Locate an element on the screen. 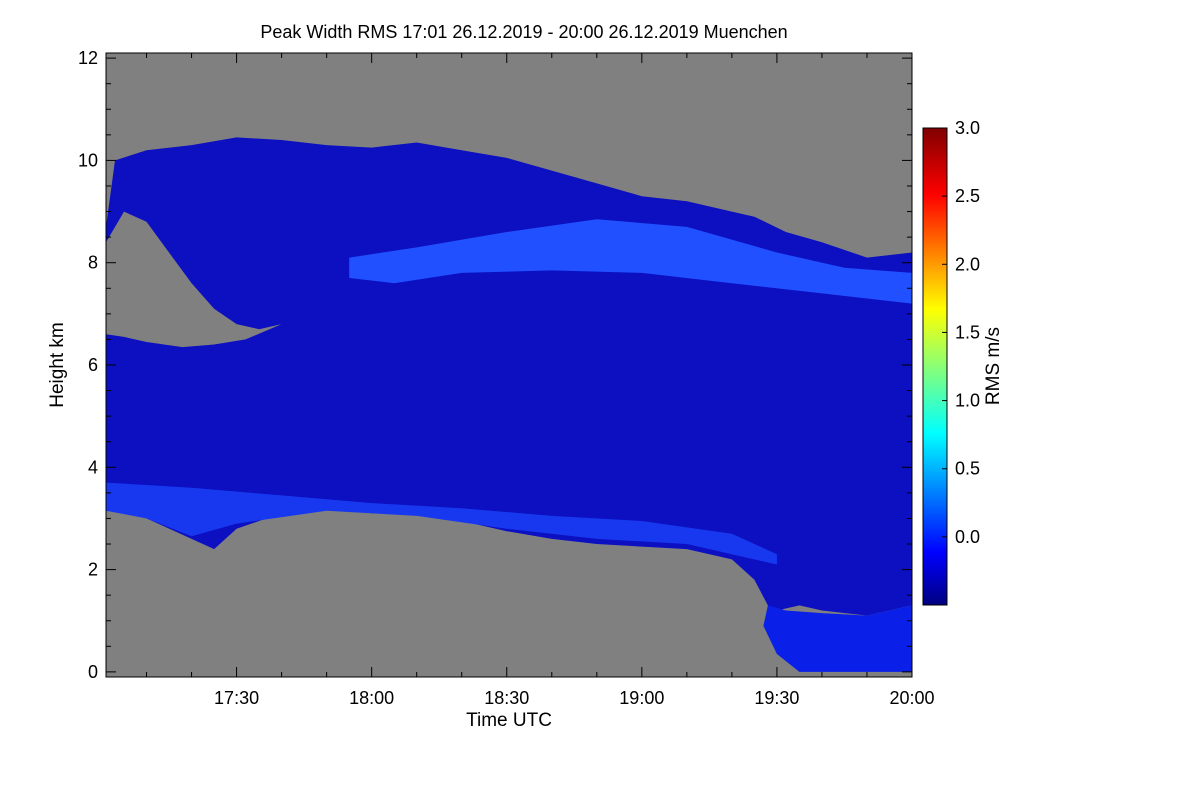 Image resolution: width=1200 pixels, height=800 pixels. colorbar-gradient is located at coordinates (935, 366).